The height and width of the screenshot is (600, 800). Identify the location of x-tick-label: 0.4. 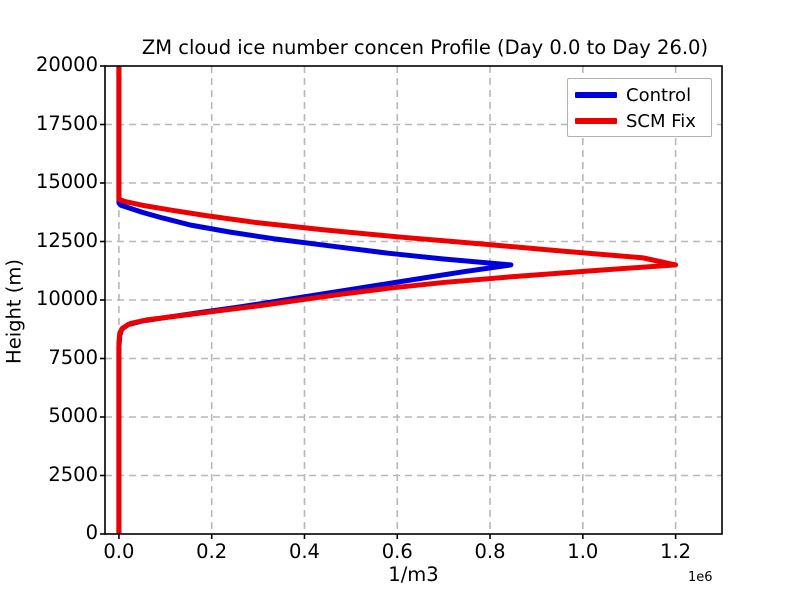
(304, 551).